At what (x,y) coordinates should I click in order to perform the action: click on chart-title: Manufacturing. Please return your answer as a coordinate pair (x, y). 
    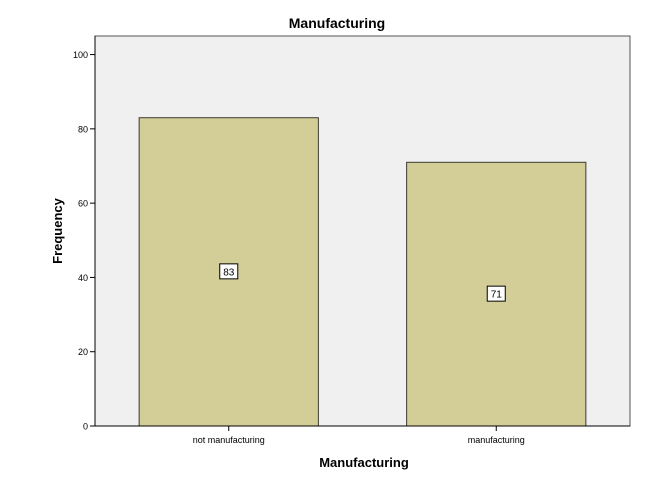
    Looking at the image, I should click on (337, 23).